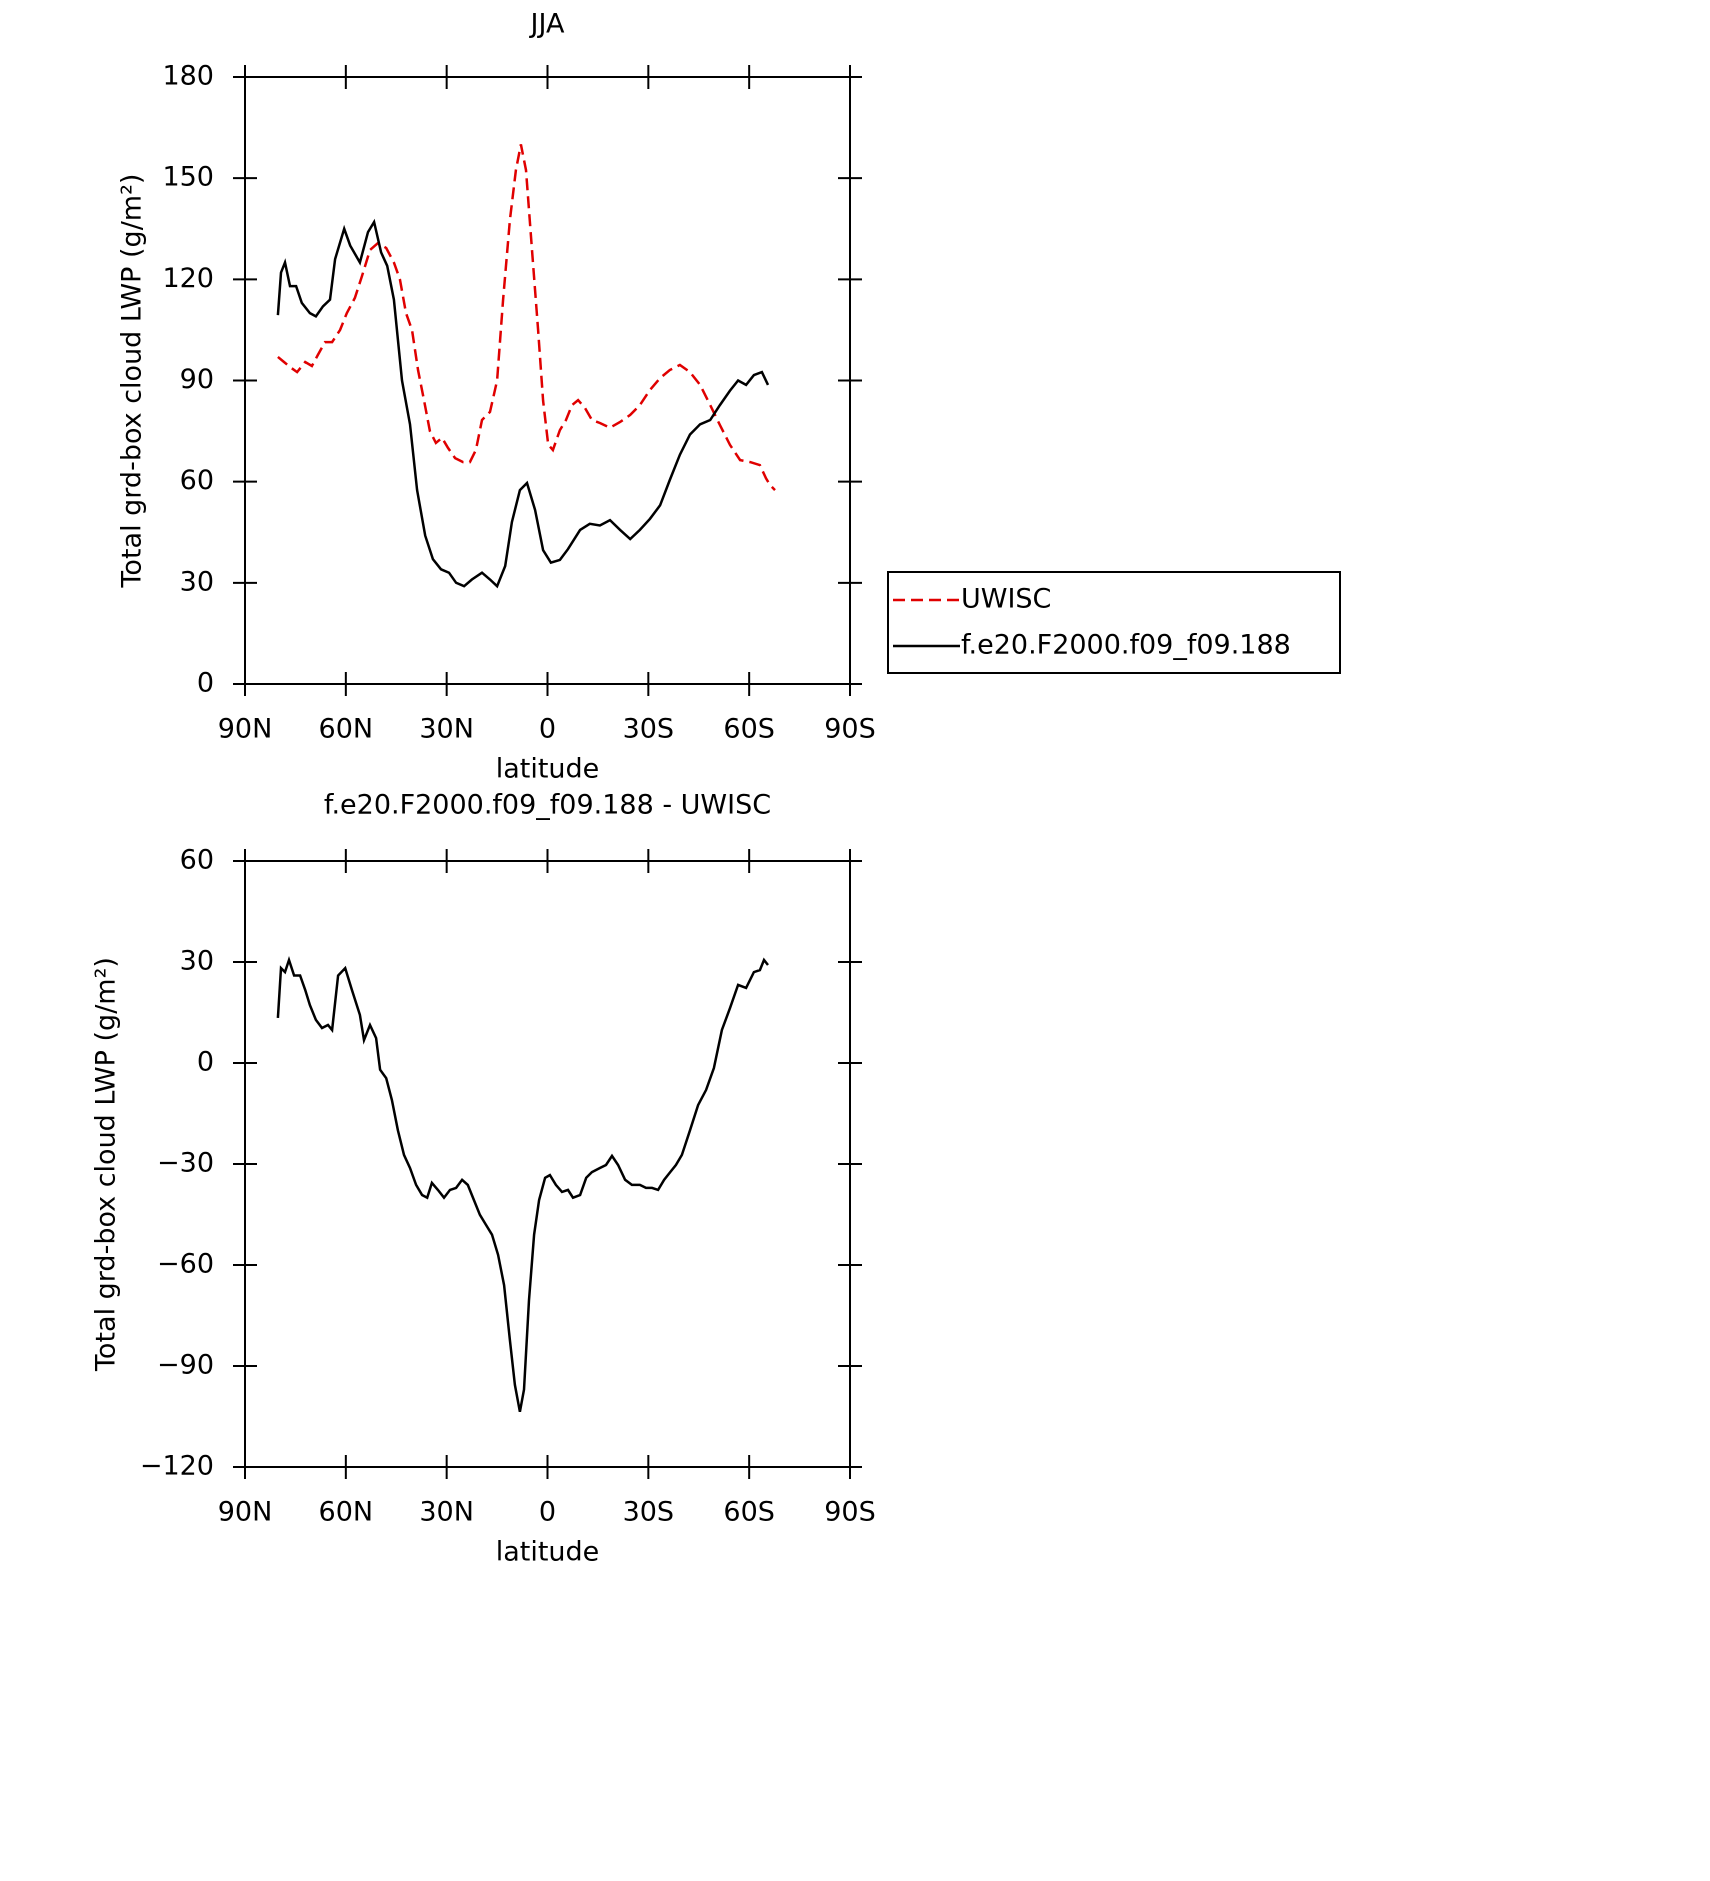  What do you see at coordinates (177, 1466) in the screenshot?
I see `y-tick-label: −120` at bounding box center [177, 1466].